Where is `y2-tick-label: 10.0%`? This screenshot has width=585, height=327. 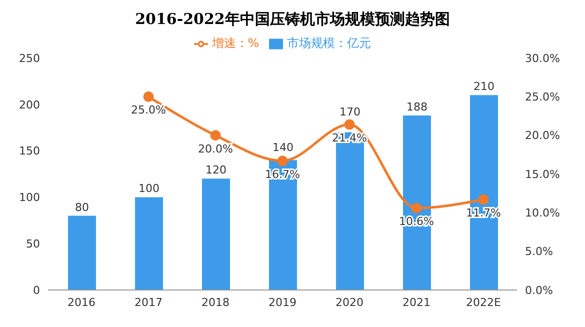
y2-tick-label: 10.0% is located at coordinates (542, 213).